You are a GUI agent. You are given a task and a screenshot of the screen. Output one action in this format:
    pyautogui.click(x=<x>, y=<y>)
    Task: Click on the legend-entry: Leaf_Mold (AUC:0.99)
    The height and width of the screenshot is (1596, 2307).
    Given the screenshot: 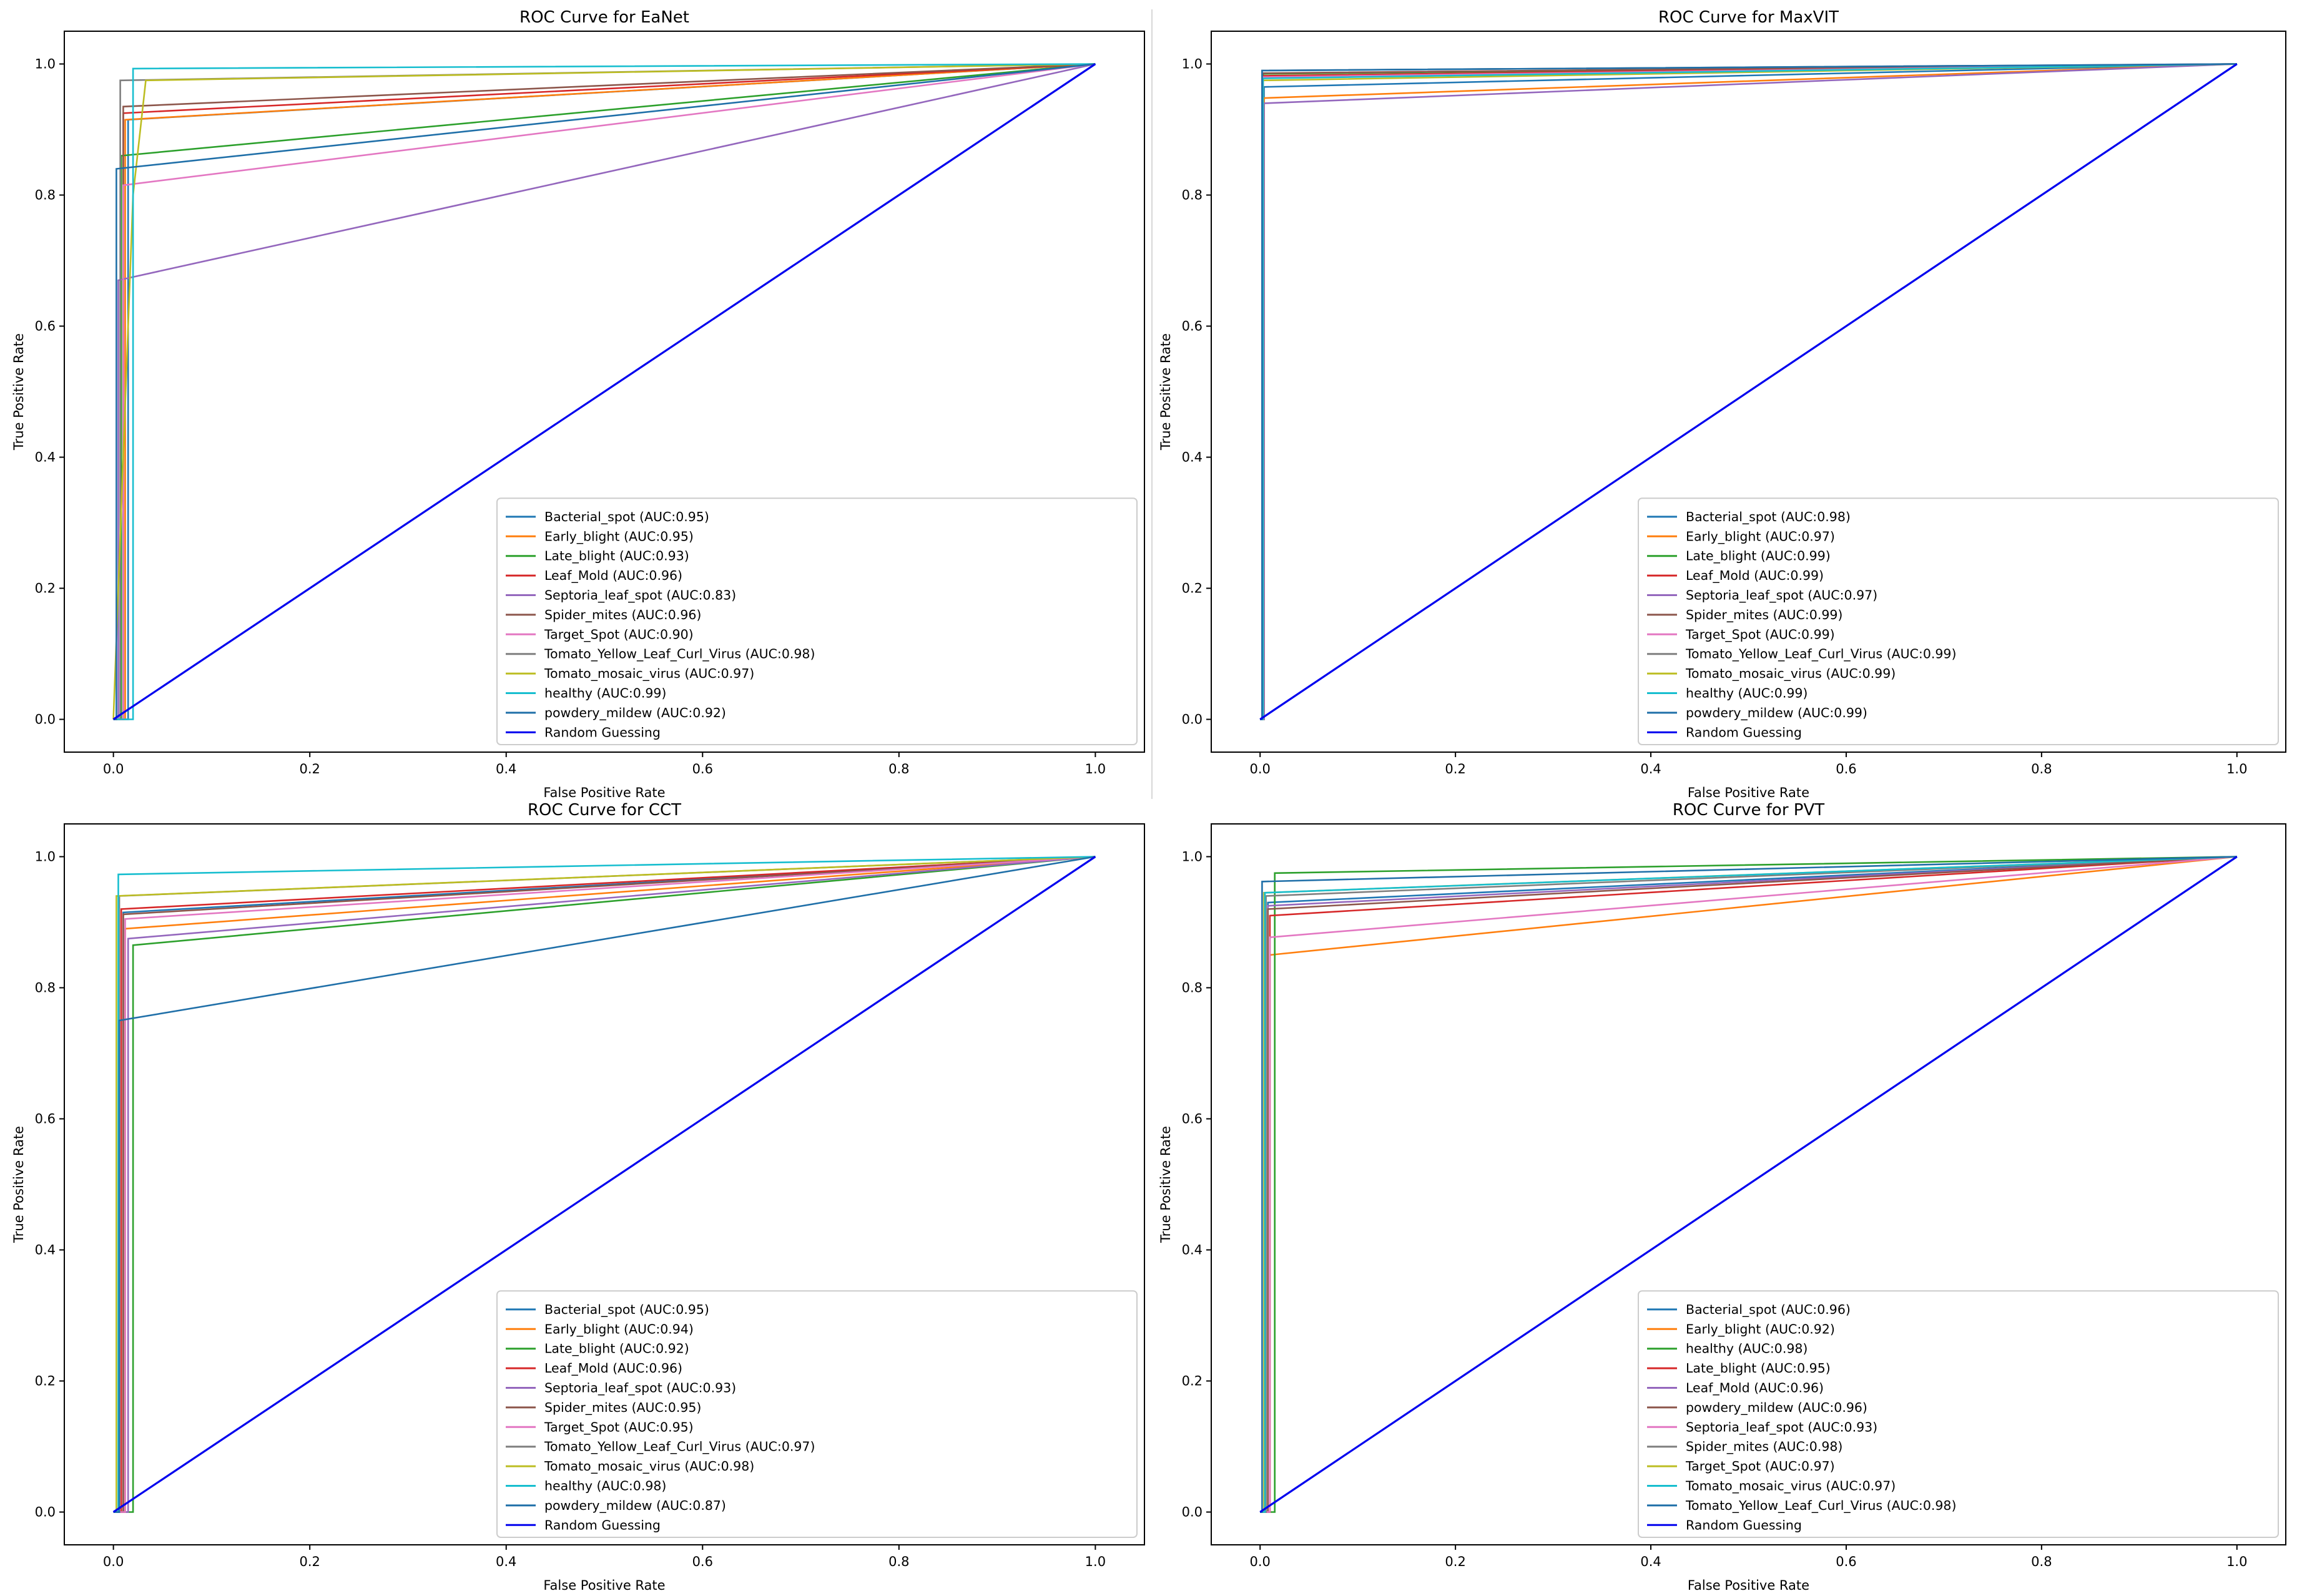 What is the action you would take?
    pyautogui.click(x=1755, y=576)
    